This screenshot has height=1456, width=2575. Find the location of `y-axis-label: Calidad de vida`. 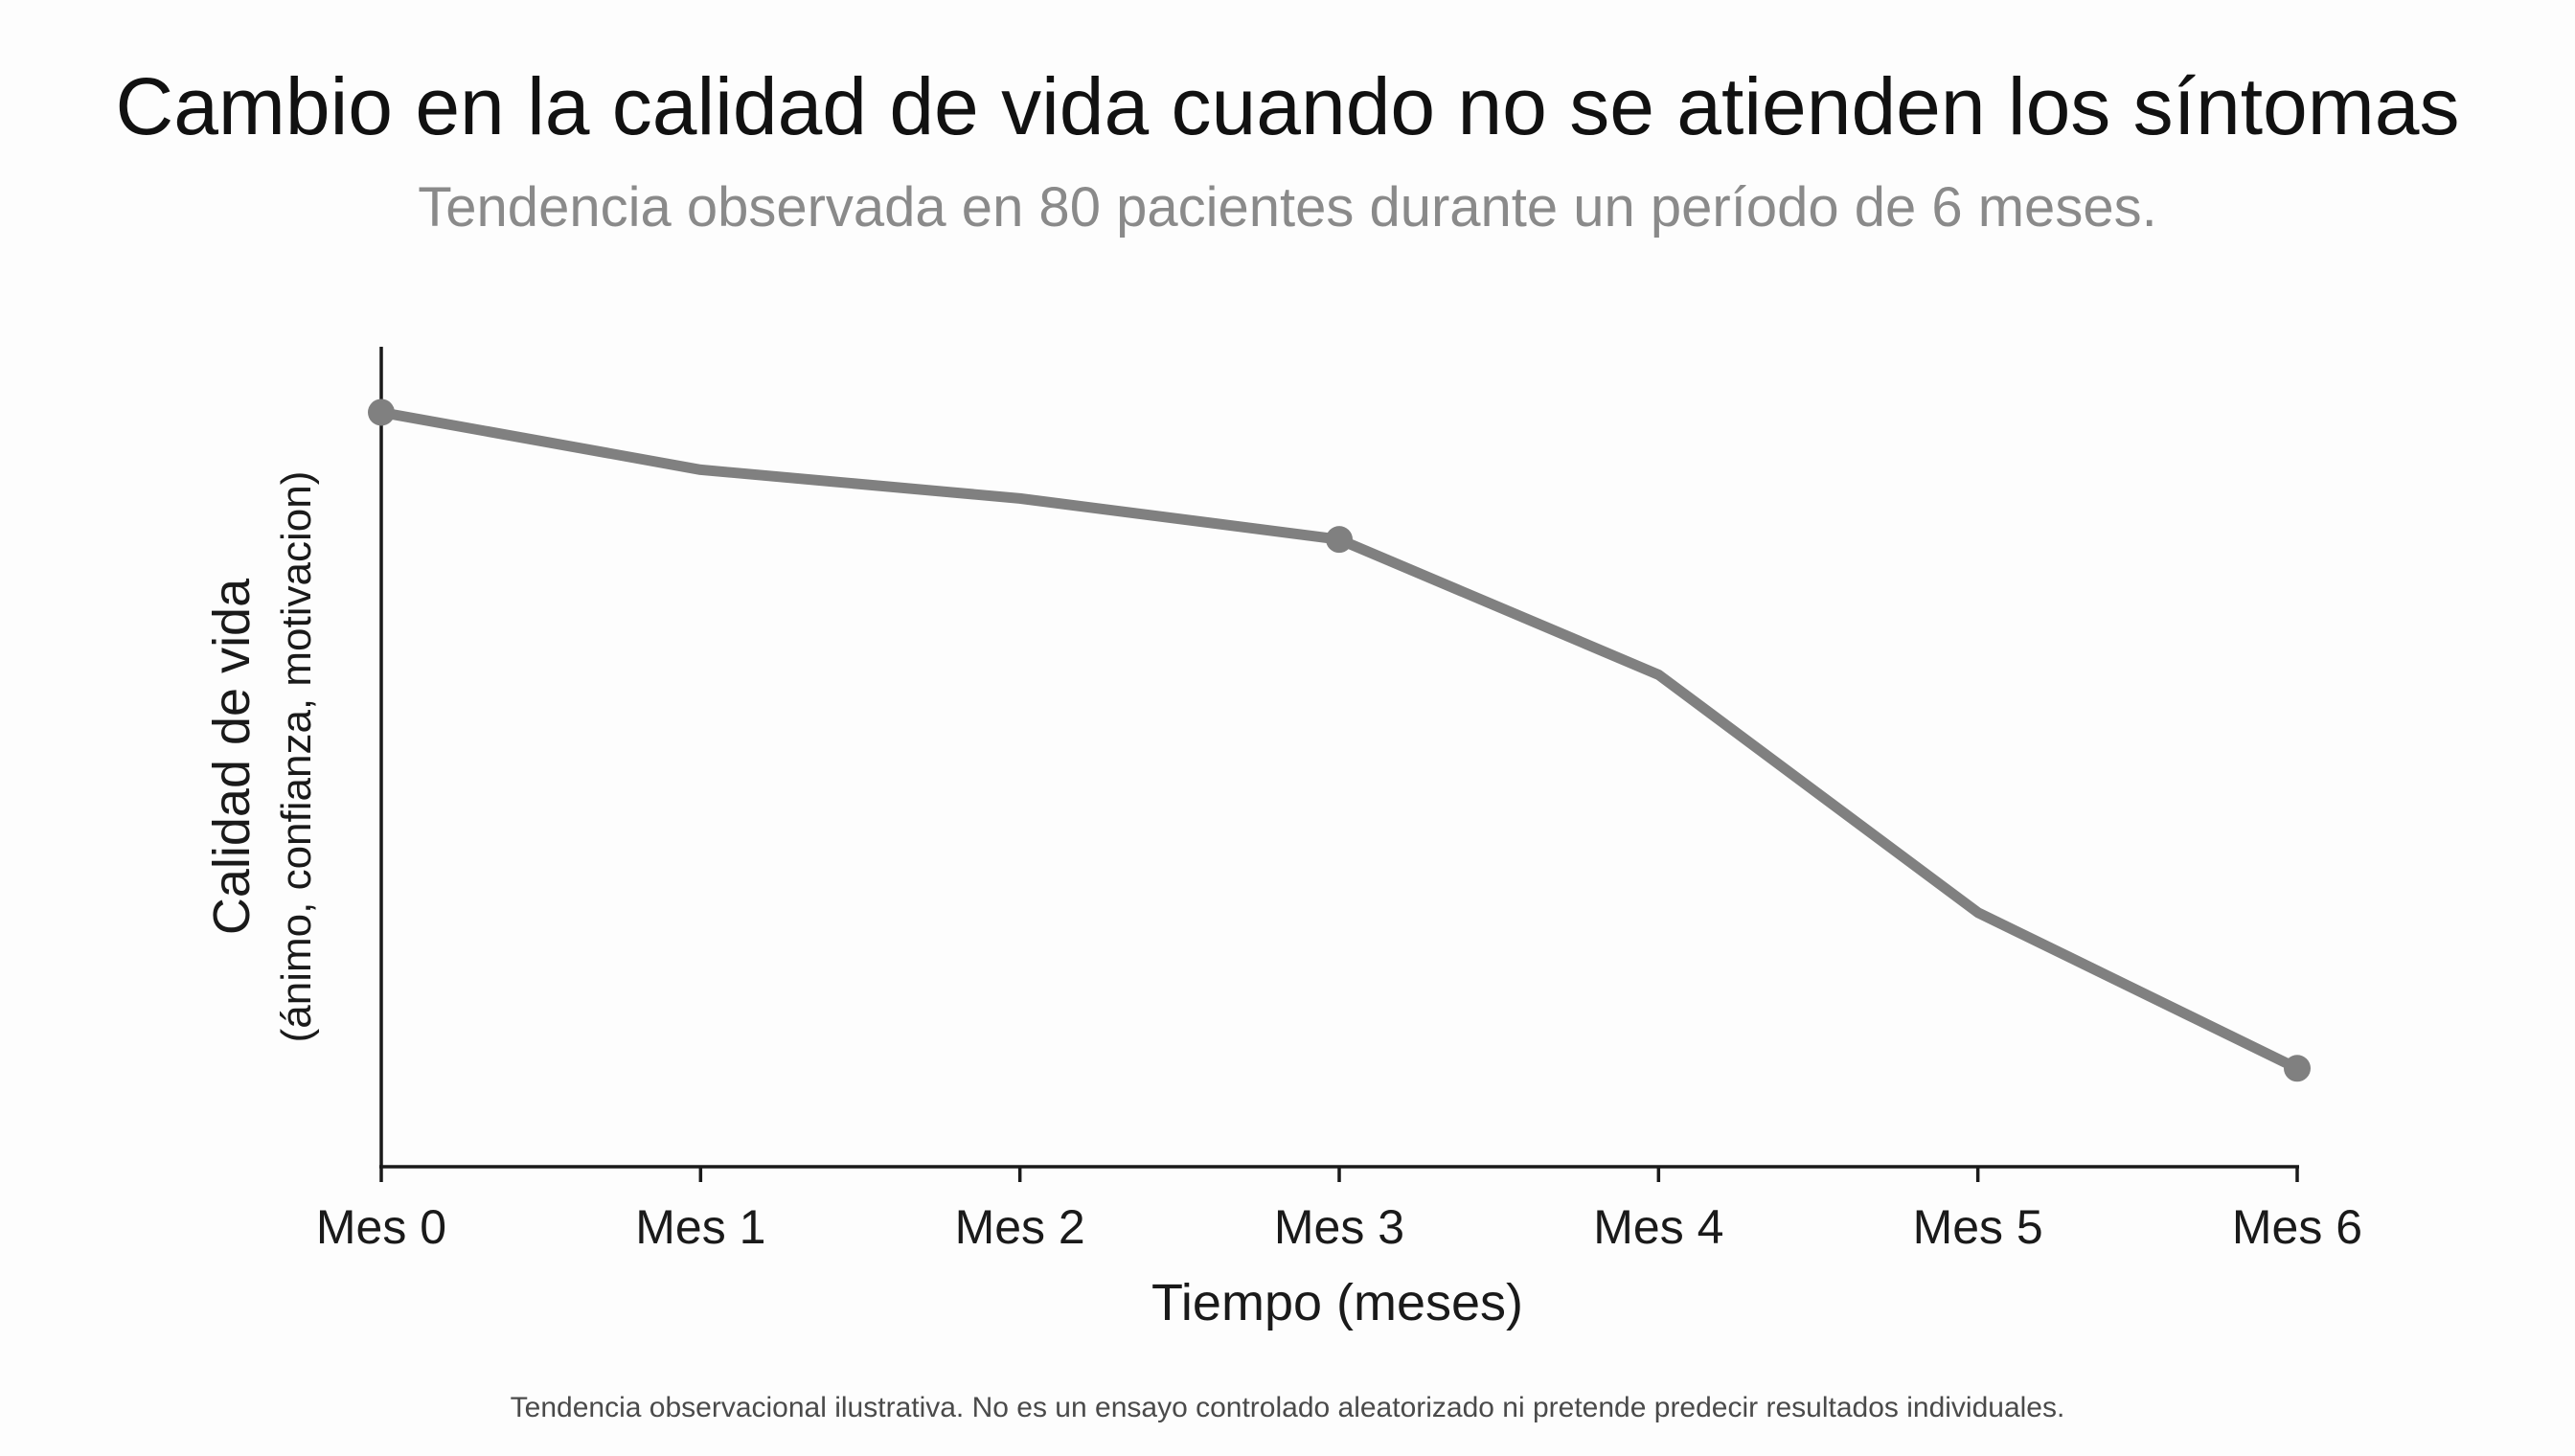

y-axis-label: Calidad de vida is located at coordinates (232, 756).